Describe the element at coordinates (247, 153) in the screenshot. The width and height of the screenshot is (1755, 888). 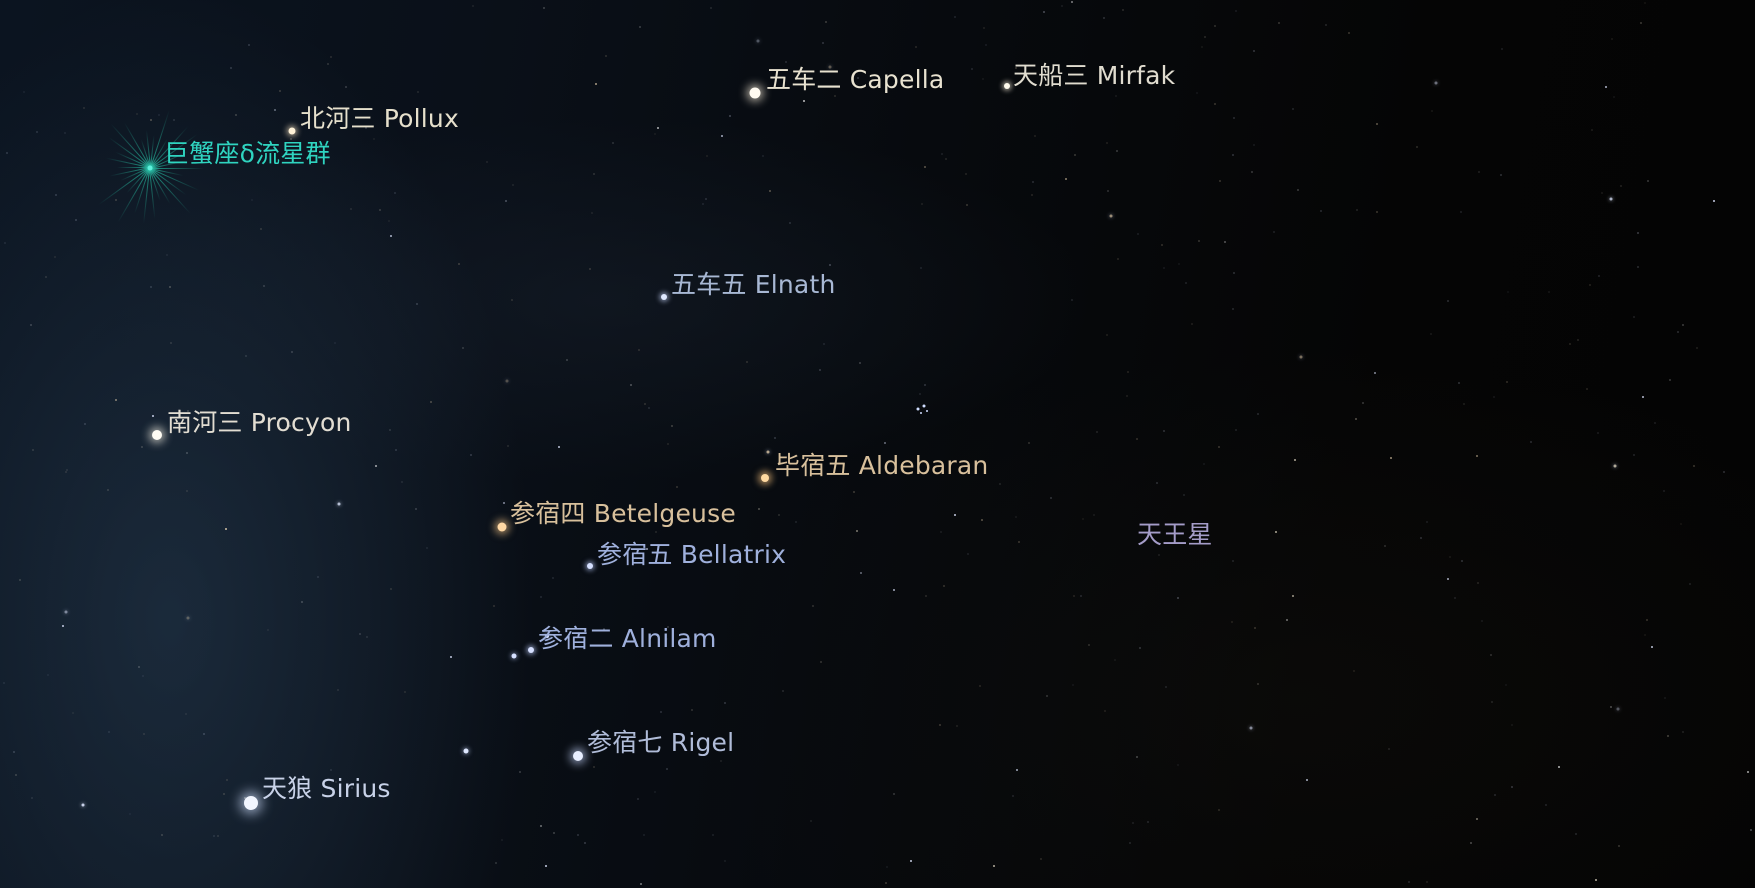
I see `label-cancri-delta-meteor-shower: 巨蟹座δ流星群` at that location.